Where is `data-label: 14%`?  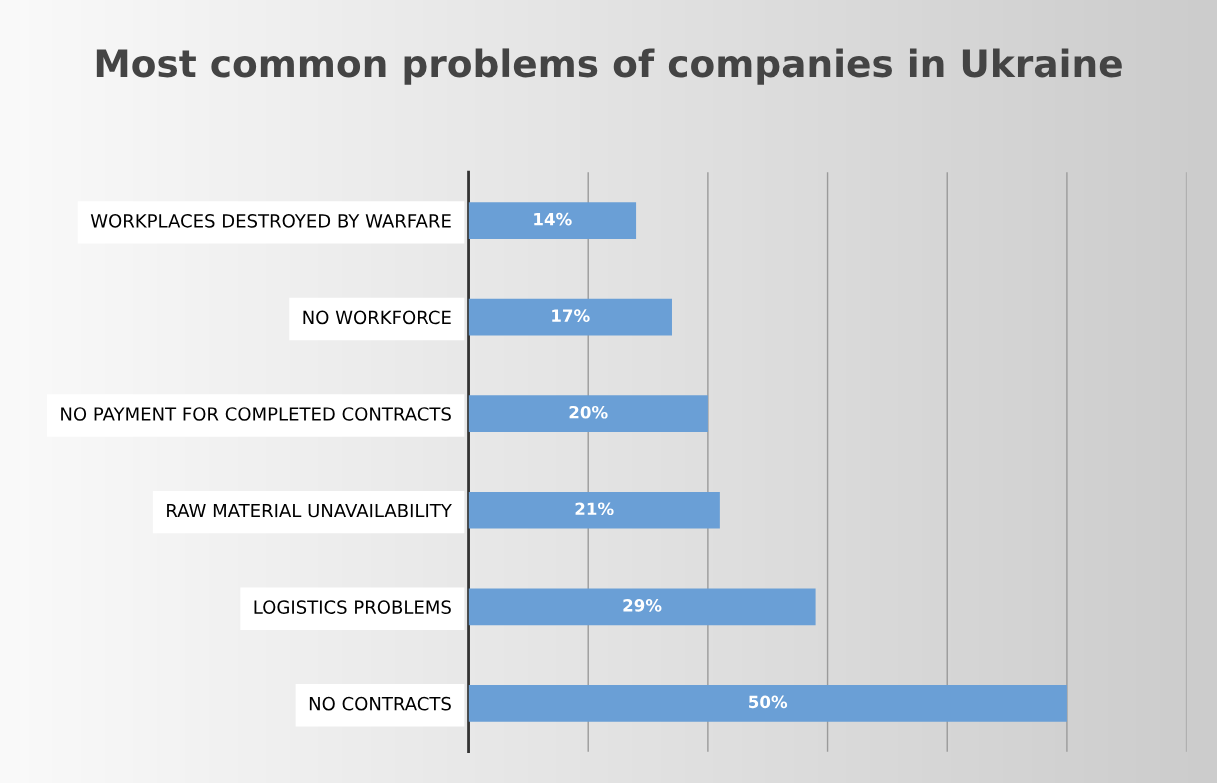 data-label: 14% is located at coordinates (553, 219).